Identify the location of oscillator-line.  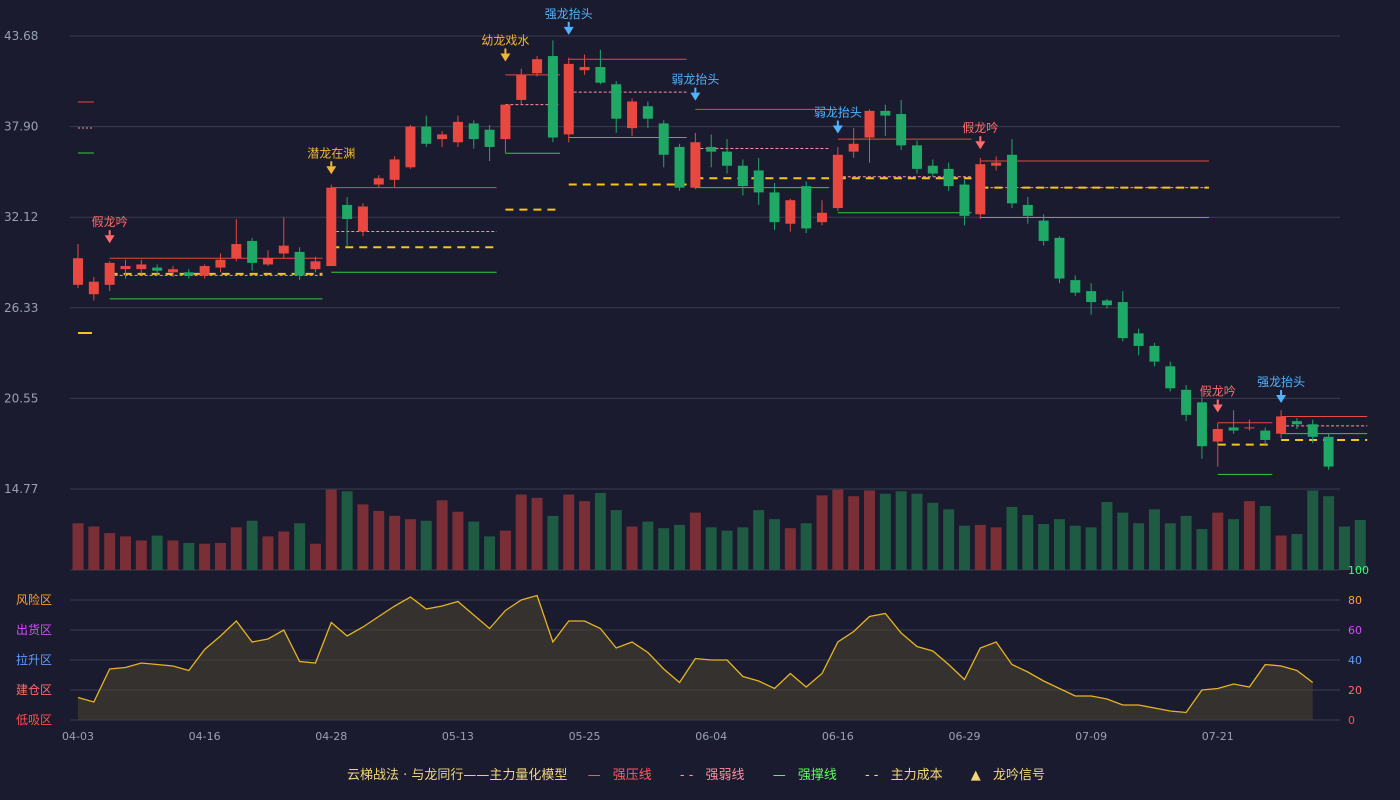
(695, 654).